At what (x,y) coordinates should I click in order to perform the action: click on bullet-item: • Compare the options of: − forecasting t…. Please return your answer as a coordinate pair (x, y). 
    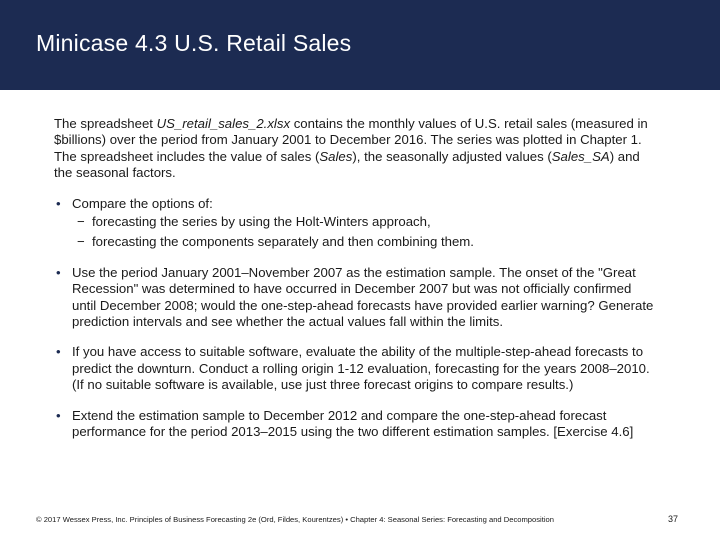
    Looking at the image, I should click on (354, 223).